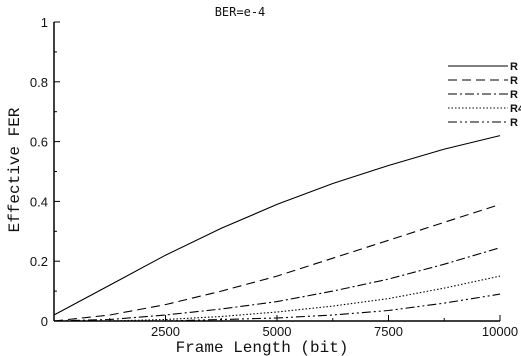 This screenshot has width=521, height=356. What do you see at coordinates (514, 81) in the screenshot?
I see `legend-label-2: R` at bounding box center [514, 81].